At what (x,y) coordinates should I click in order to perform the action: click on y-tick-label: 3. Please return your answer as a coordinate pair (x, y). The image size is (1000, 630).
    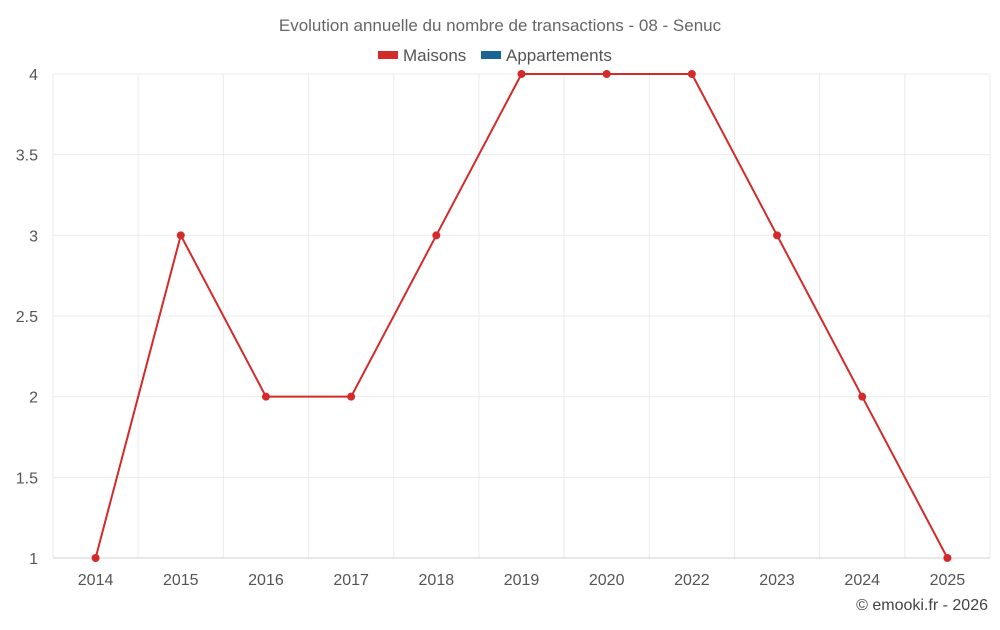
    Looking at the image, I should click on (33, 236).